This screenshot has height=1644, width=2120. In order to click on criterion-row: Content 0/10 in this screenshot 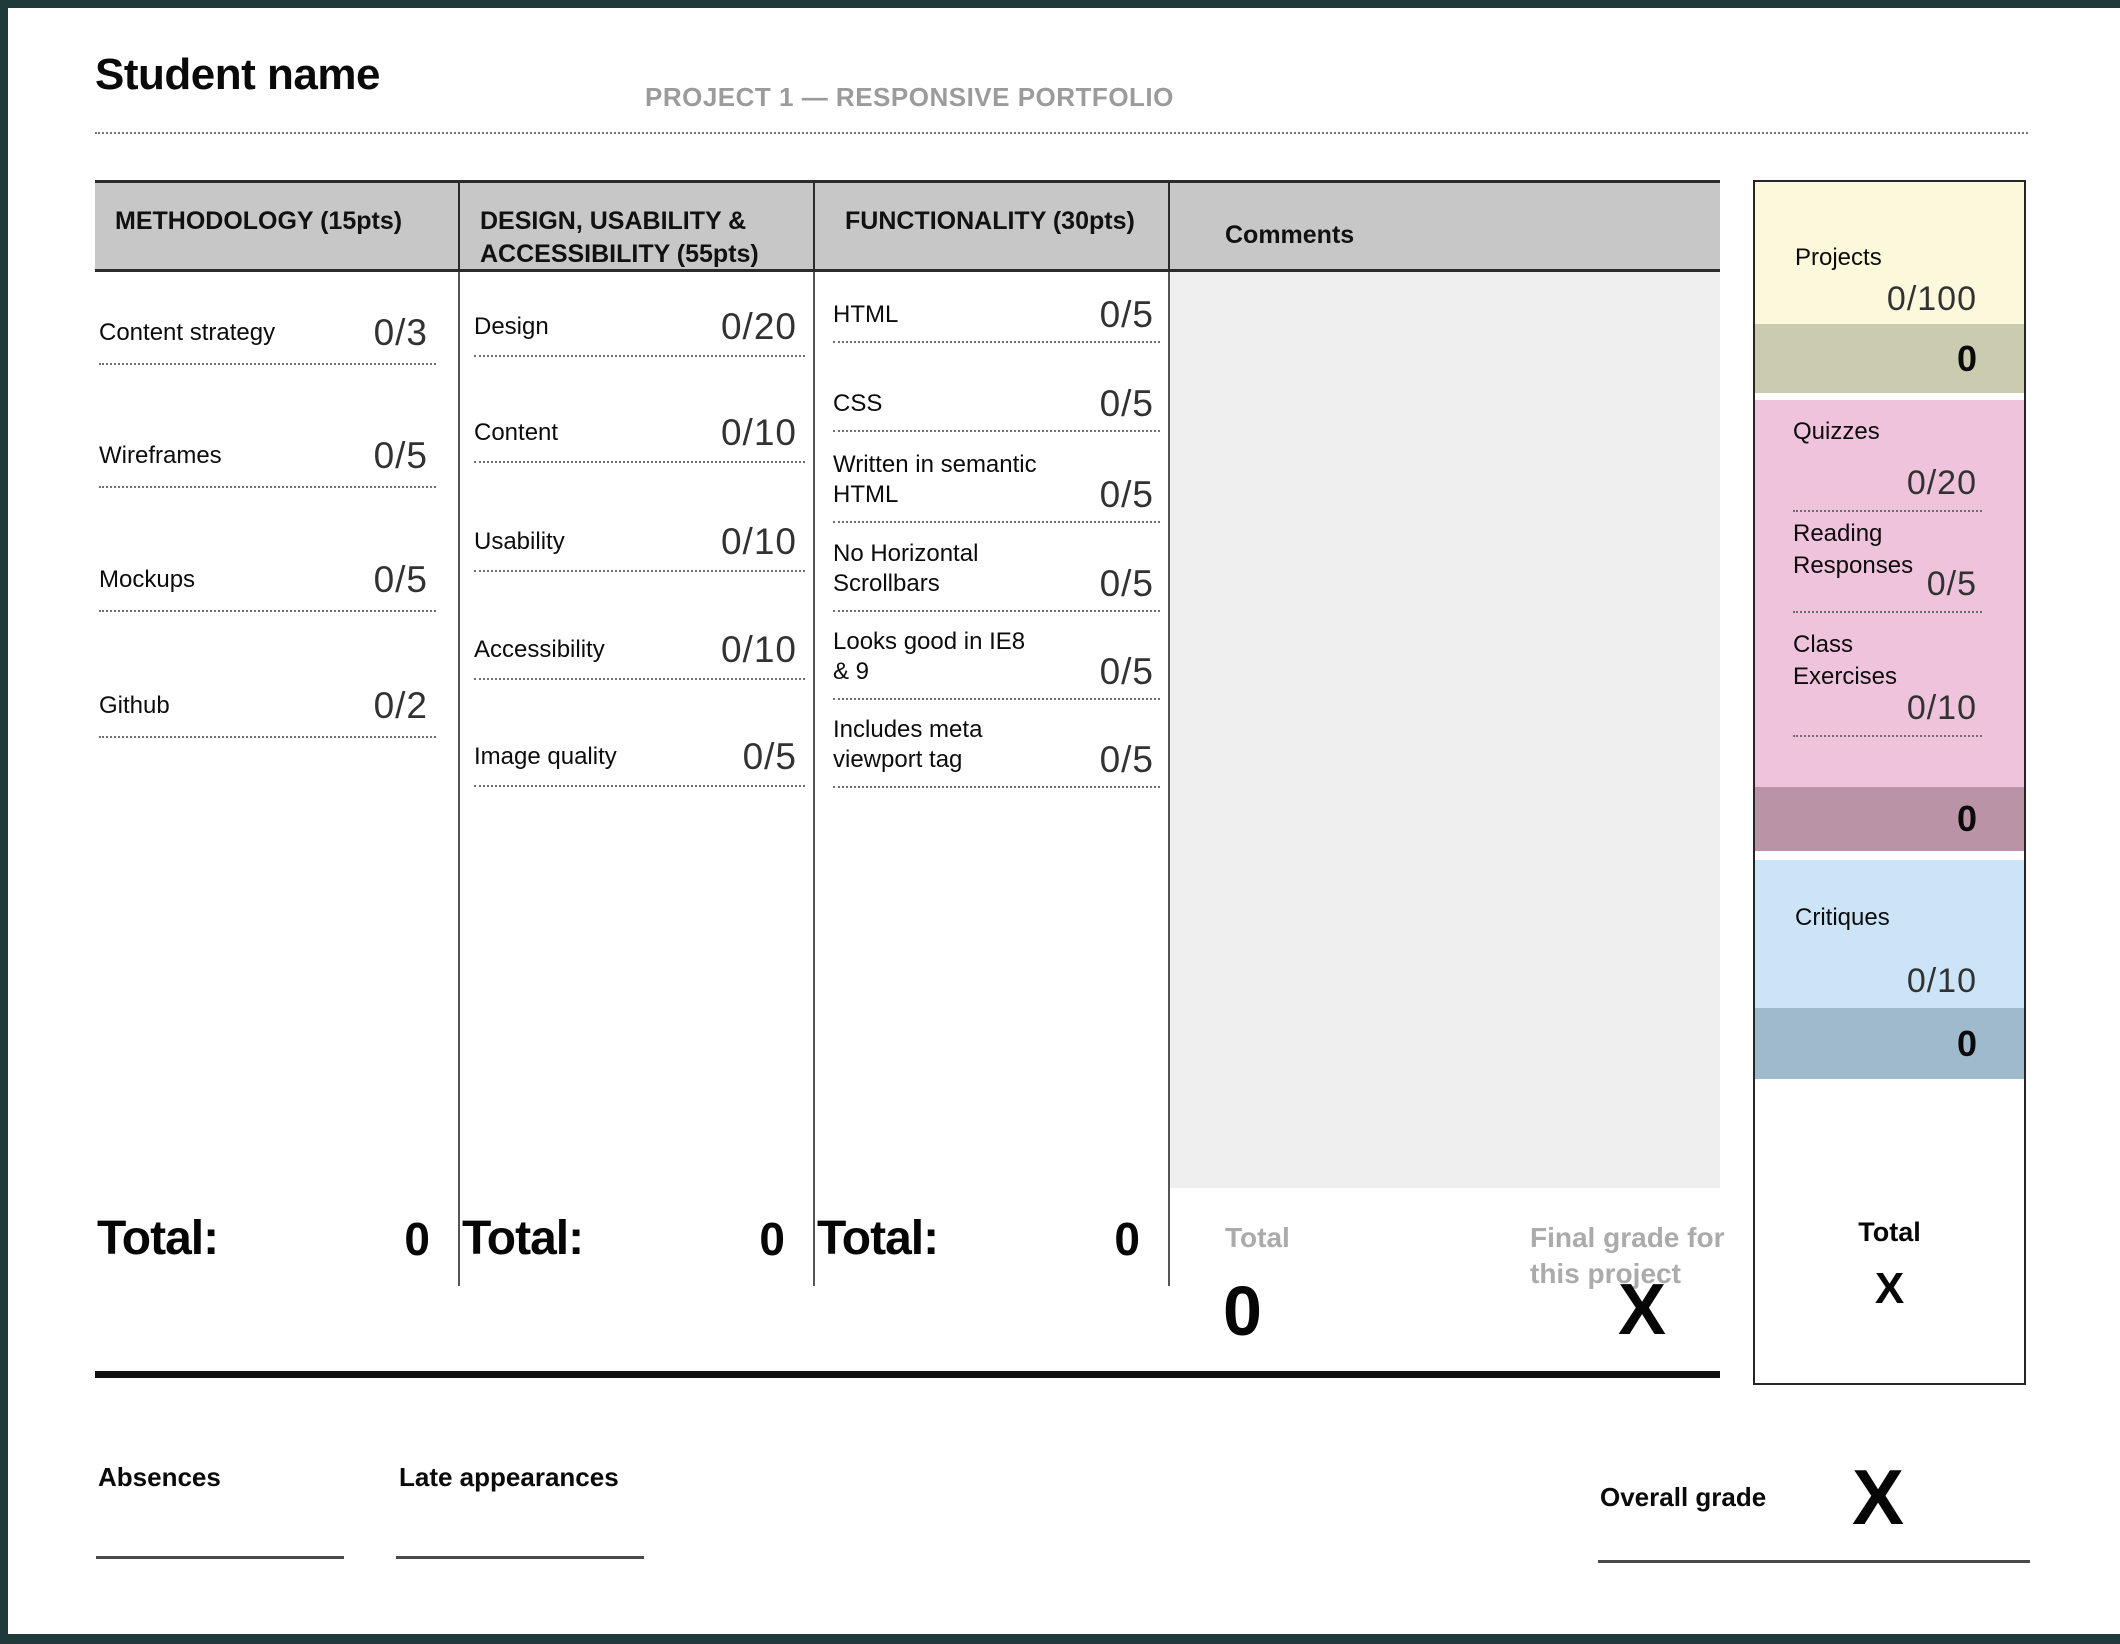, I will do `click(636, 410)`.